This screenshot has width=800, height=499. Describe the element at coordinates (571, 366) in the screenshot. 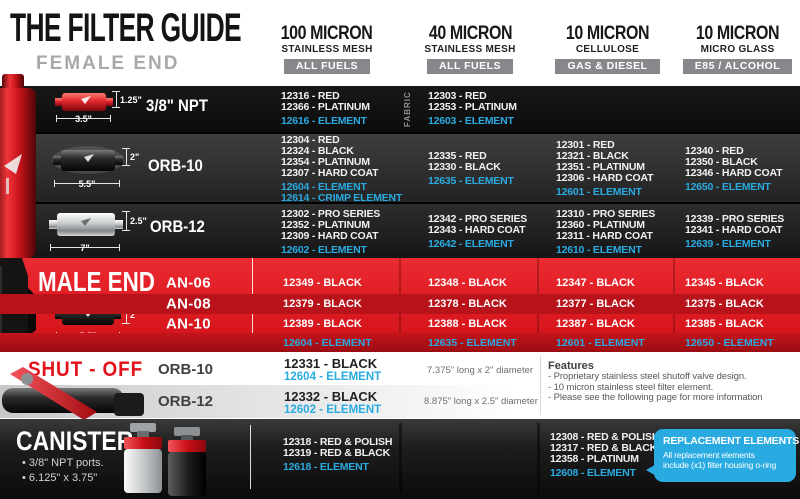

I see `features-title: Features` at that location.